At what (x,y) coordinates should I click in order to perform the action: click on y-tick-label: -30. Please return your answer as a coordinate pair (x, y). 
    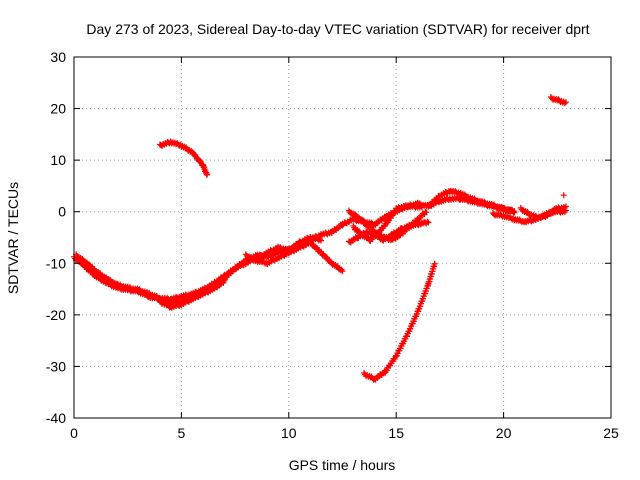
    Looking at the image, I should click on (56, 366).